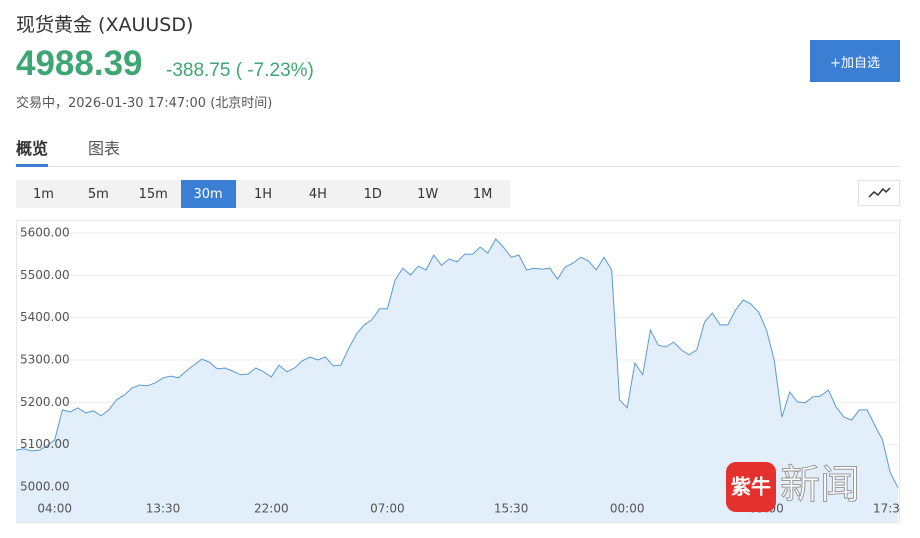 The height and width of the screenshot is (538, 920). Describe the element at coordinates (372, 194) in the screenshot. I see `interval-button: 1D` at that location.